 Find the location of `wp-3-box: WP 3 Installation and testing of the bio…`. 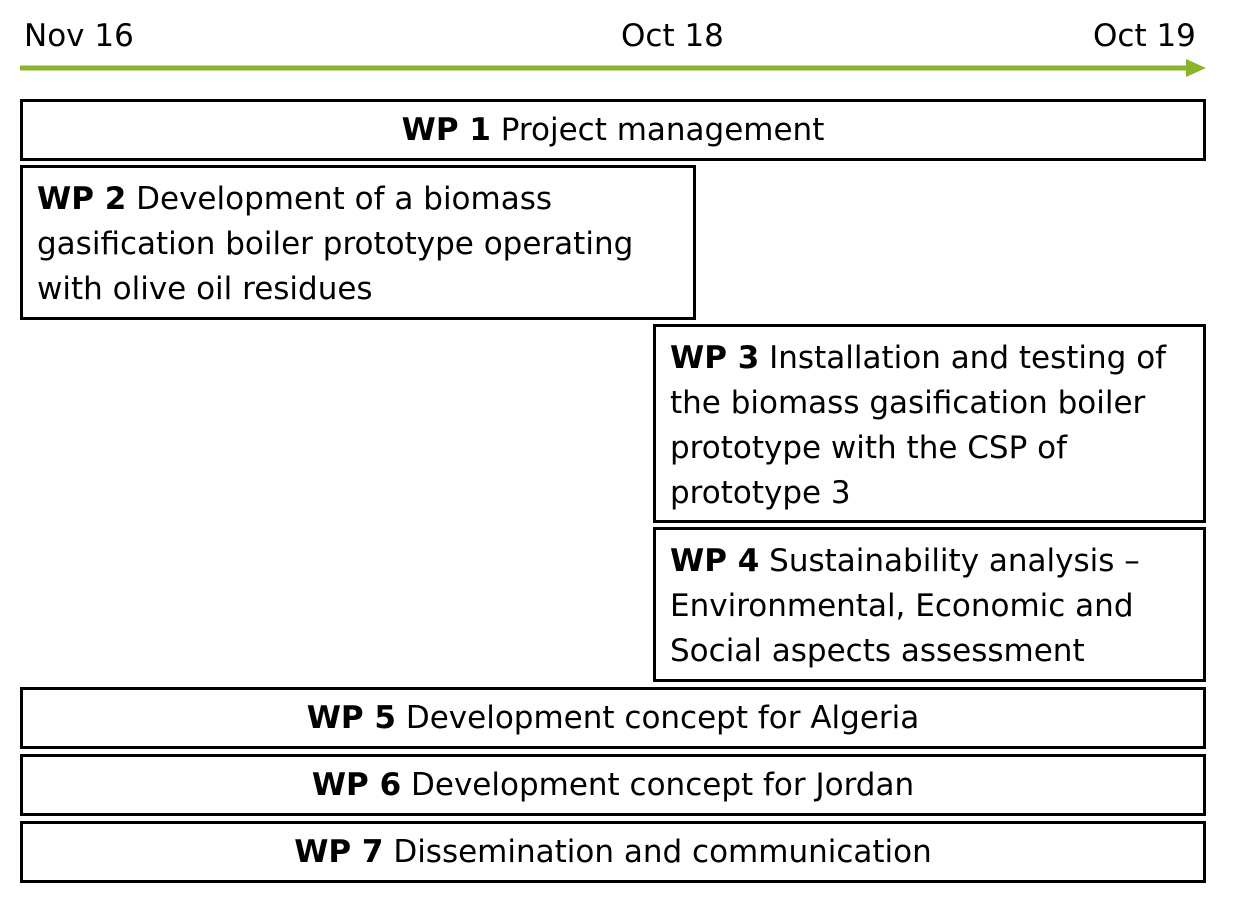

wp-3-box: WP 3 Installation and testing of the bio… is located at coordinates (929, 423).